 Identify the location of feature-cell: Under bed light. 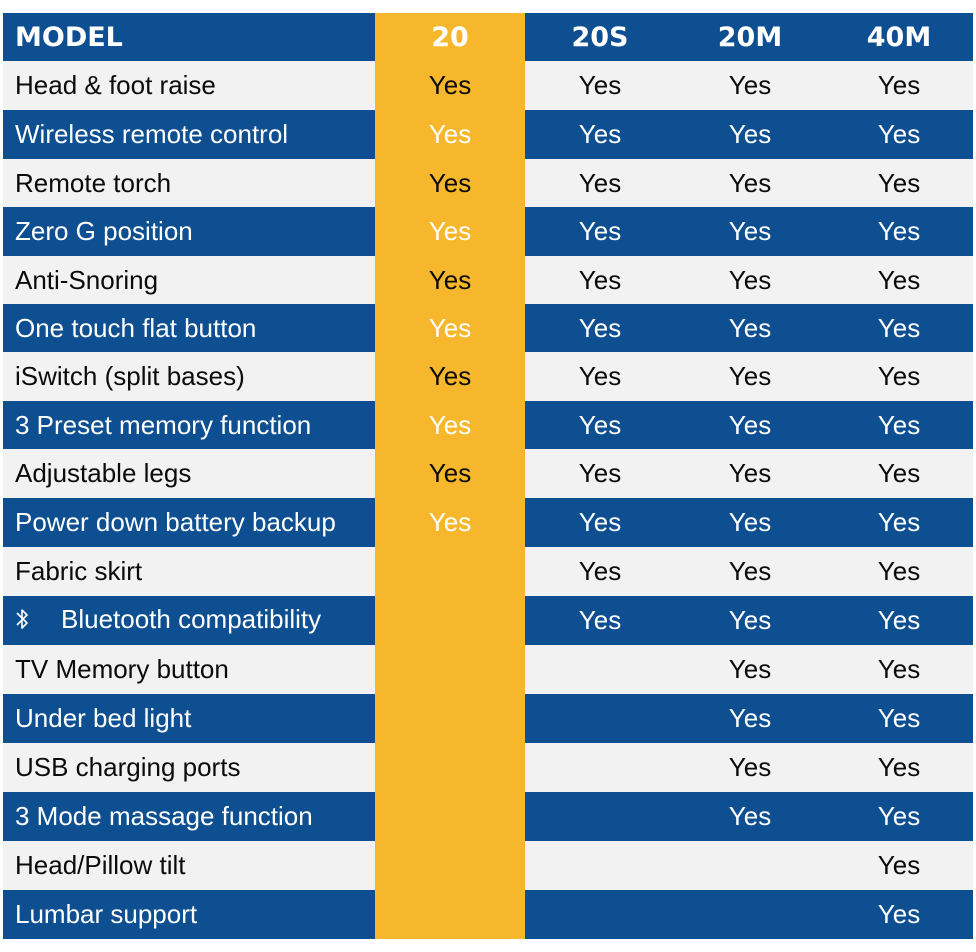
(189, 718).